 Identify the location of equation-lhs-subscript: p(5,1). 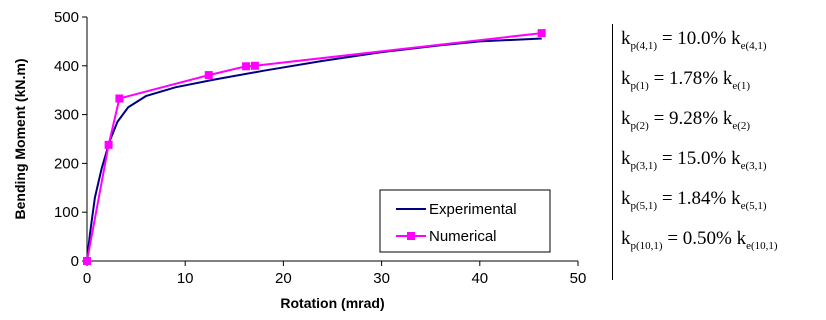
(644, 206).